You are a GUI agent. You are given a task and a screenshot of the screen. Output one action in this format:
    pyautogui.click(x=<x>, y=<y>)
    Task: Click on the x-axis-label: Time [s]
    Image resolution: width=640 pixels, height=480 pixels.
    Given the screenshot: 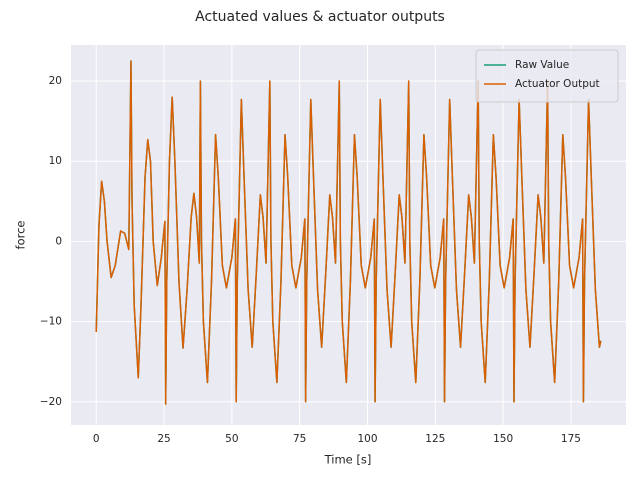 What is the action you would take?
    pyautogui.click(x=348, y=460)
    